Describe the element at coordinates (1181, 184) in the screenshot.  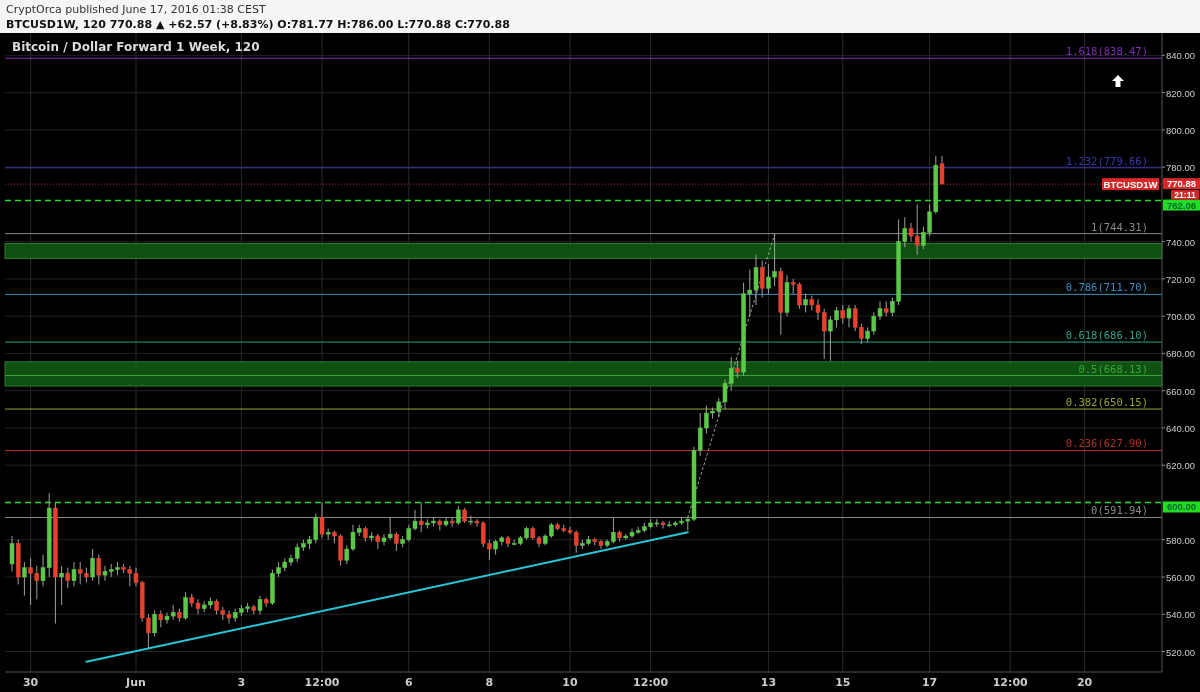
I see `ref-line-label: 770.88` at that location.